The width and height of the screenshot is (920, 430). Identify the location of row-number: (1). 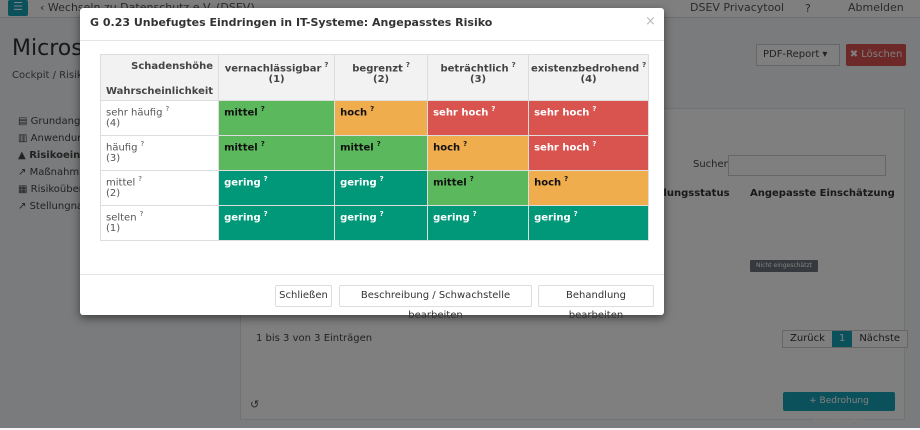
(113, 229).